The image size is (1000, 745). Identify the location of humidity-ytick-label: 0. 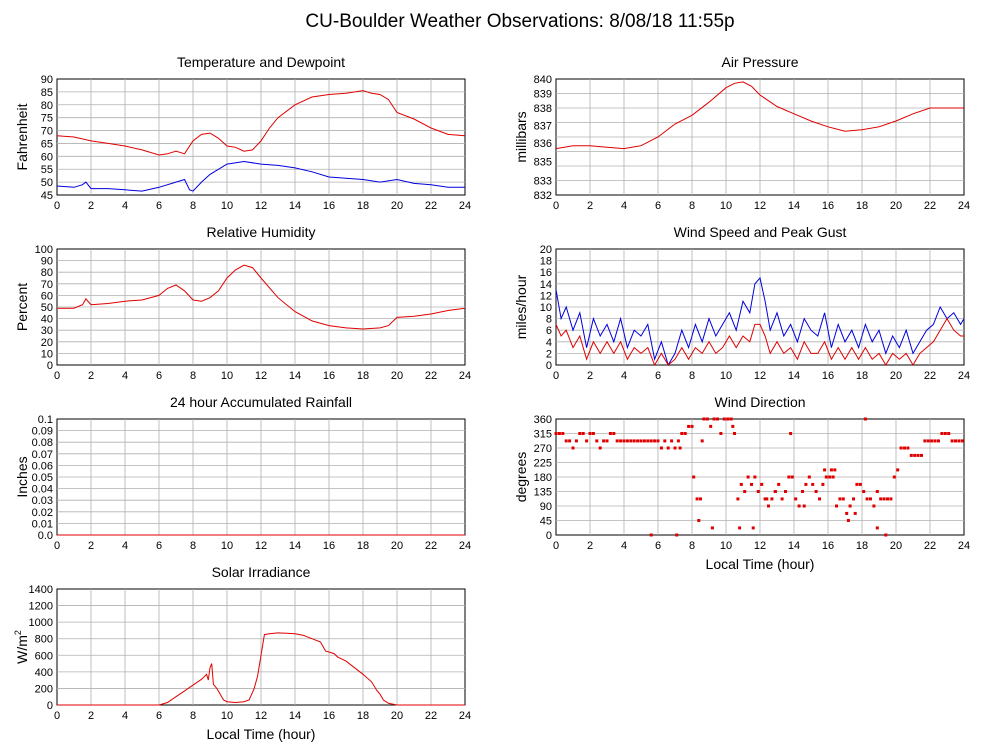
(50, 366).